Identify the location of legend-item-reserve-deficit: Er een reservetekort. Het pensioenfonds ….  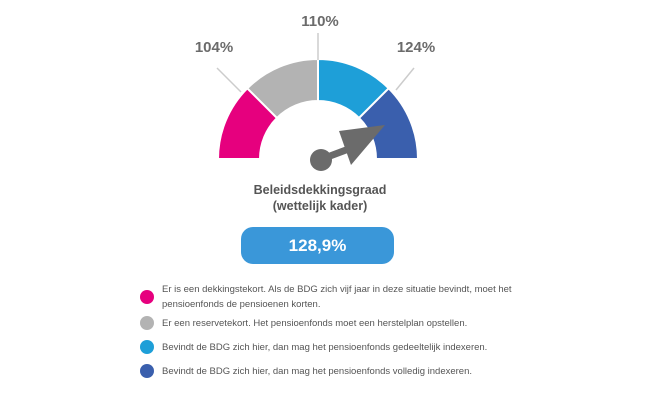
(331, 323).